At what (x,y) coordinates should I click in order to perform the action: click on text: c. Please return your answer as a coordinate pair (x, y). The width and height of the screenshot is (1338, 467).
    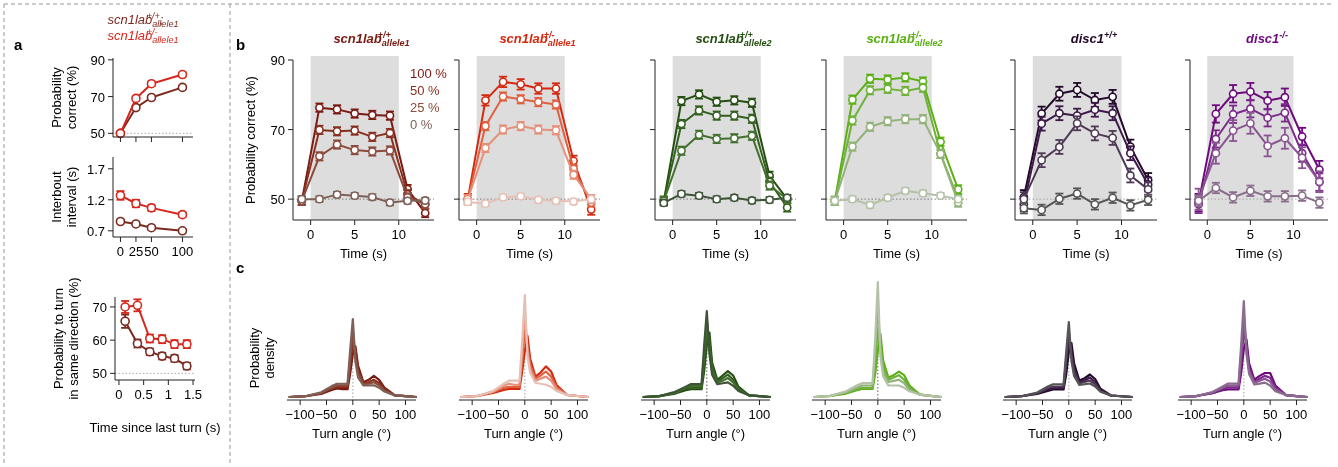
    Looking at the image, I should click on (240, 267).